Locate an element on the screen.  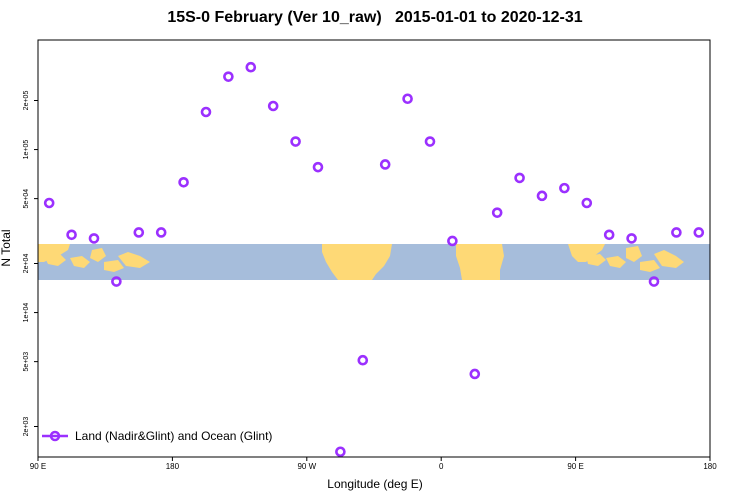
y-tick-label: 2e+05 is located at coordinates (26, 101).